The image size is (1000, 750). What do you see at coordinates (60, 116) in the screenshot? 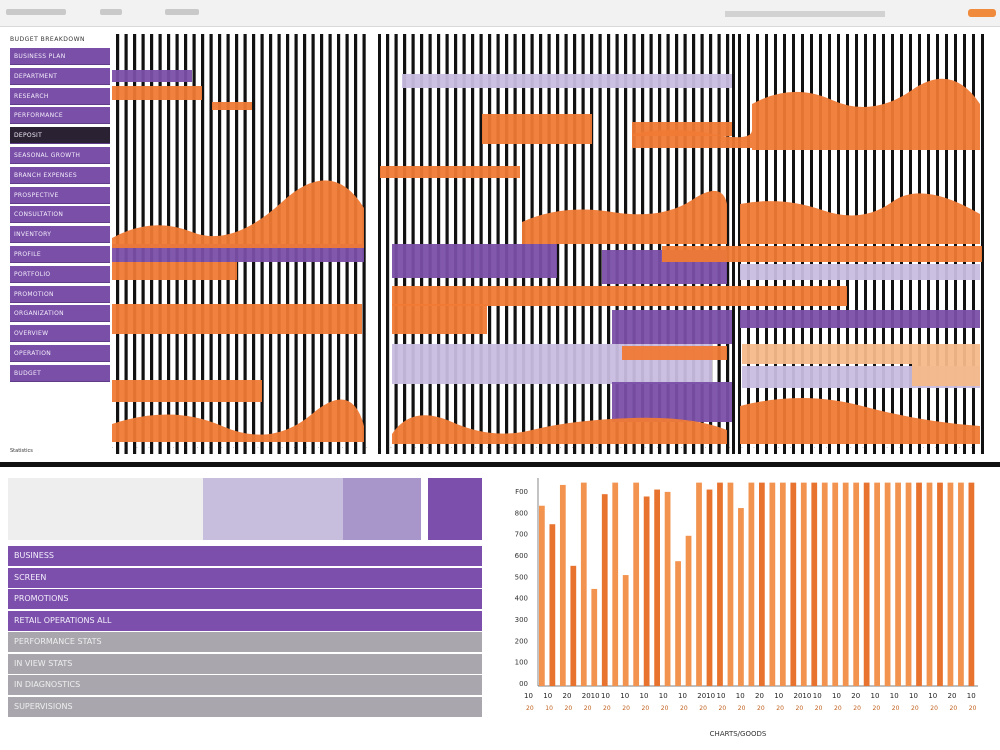
I see `sidebar-item: PERFORMANCE` at bounding box center [60, 116].